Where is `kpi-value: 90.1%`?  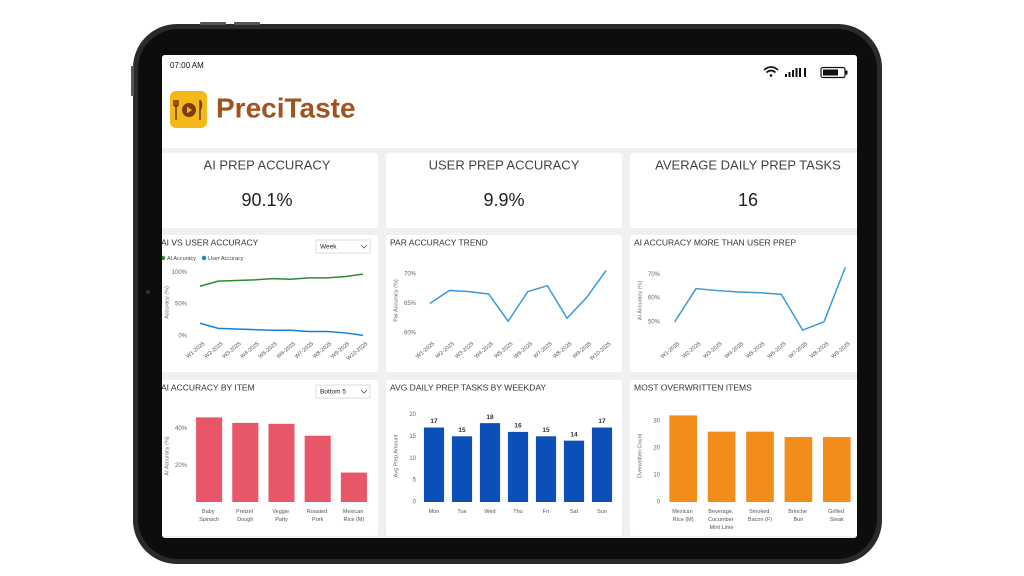
kpi-value: 90.1% is located at coordinates (266, 200).